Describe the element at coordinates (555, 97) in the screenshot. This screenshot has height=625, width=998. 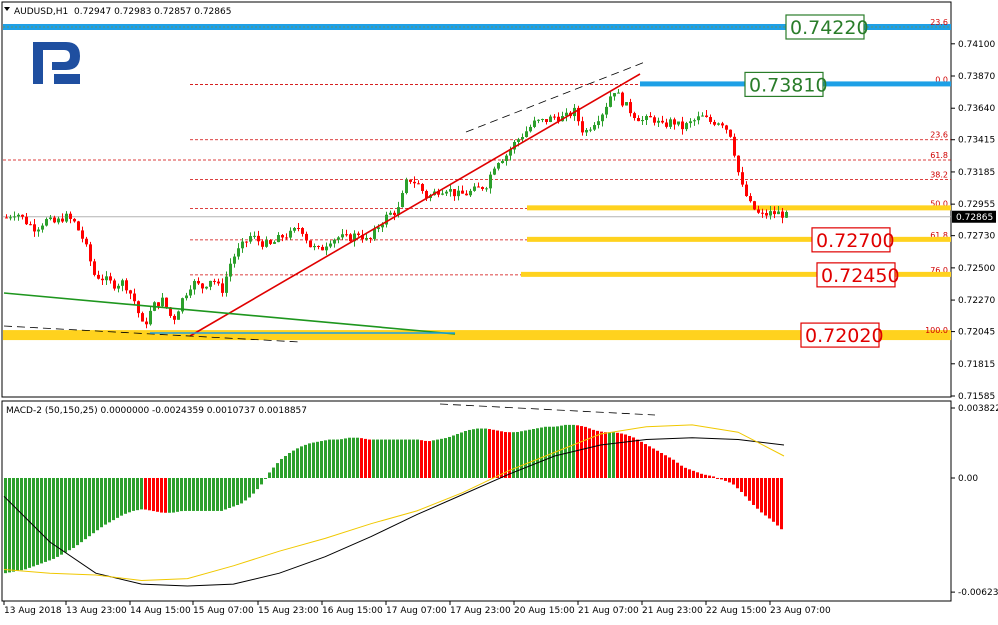
I see `channel-line-upper` at that location.